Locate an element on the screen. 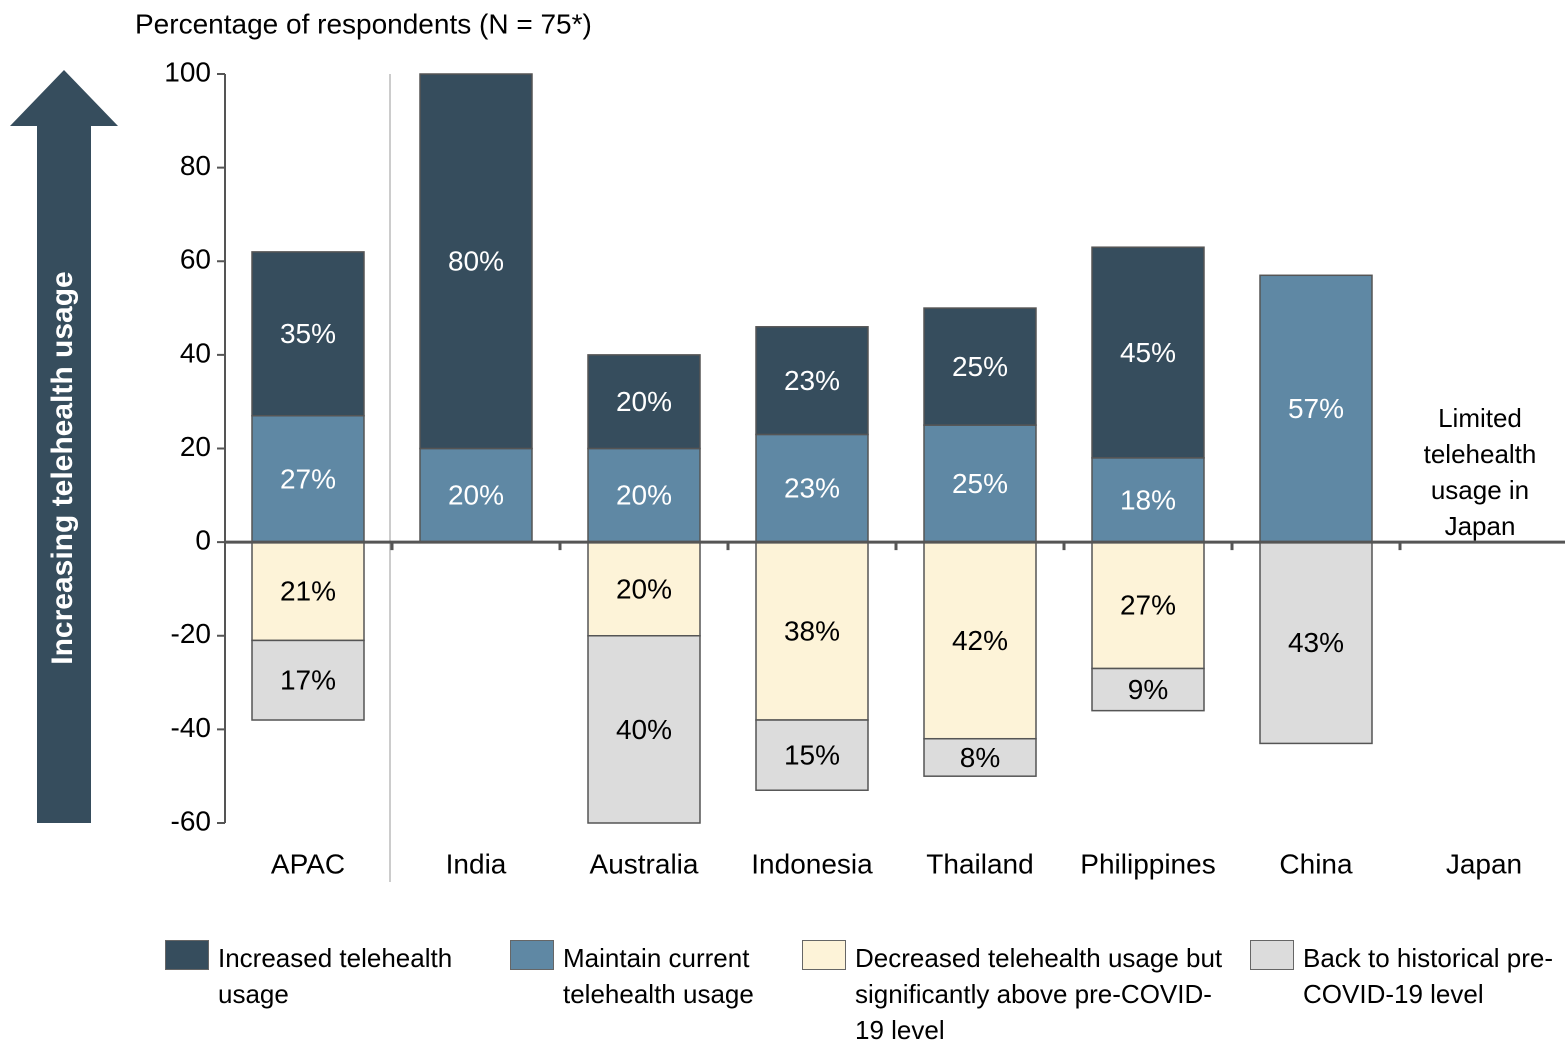 The image size is (1565, 1048). data-label: 18% is located at coordinates (1148, 499).